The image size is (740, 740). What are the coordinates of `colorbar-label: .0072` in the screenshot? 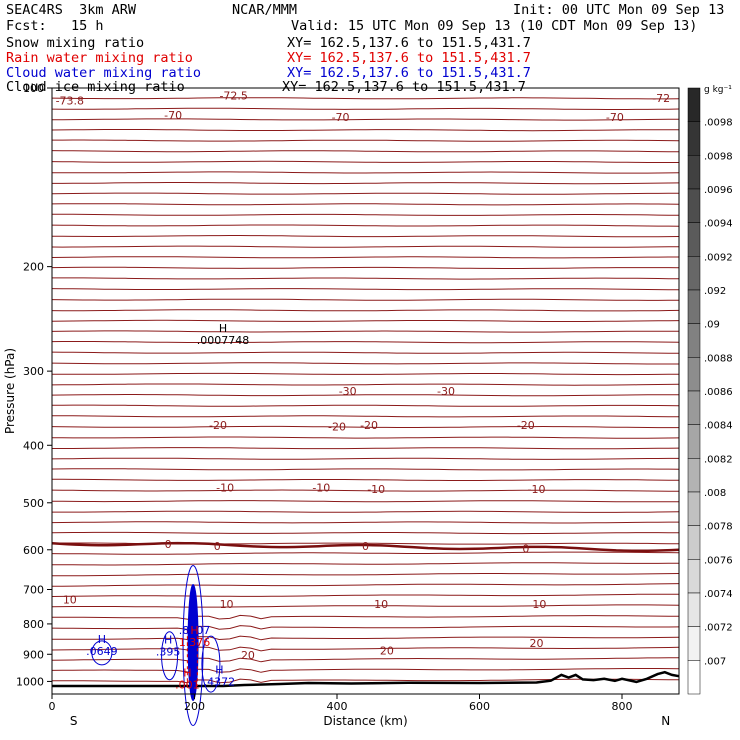 It's located at (718, 628).